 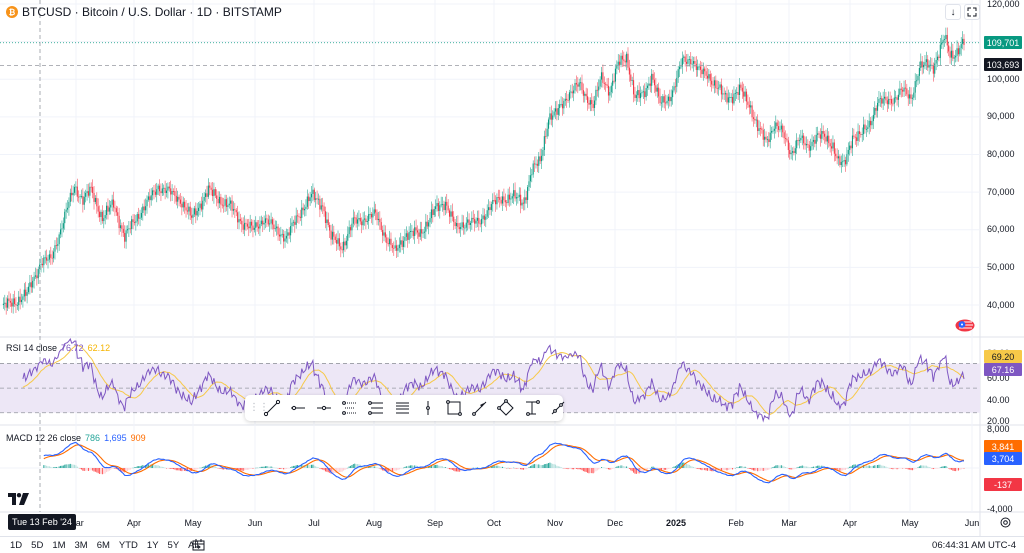 What do you see at coordinates (72, 348) in the screenshot?
I see `rsi-value: 76.72` at bounding box center [72, 348].